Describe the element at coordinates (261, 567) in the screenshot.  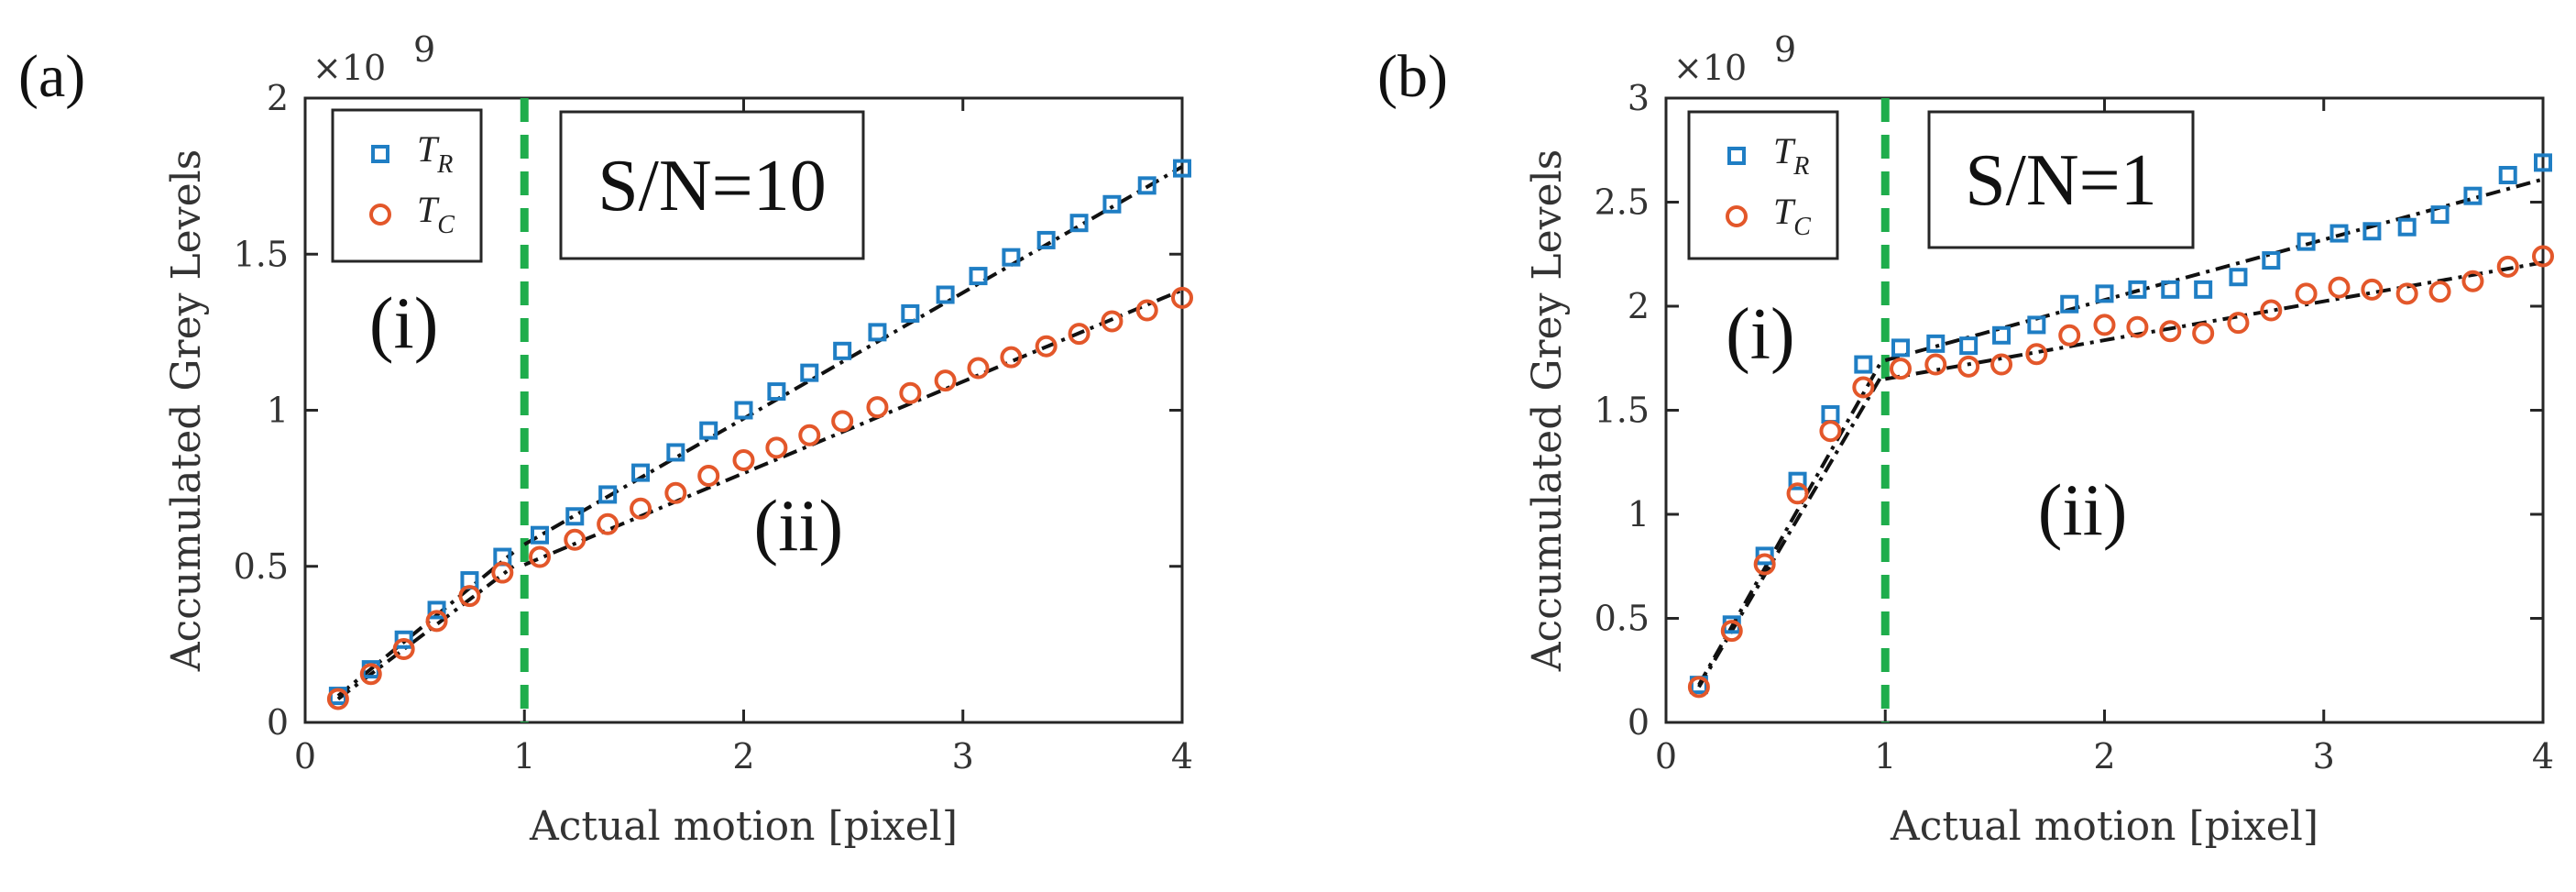
I see `y-tick-label: 0.5` at that location.